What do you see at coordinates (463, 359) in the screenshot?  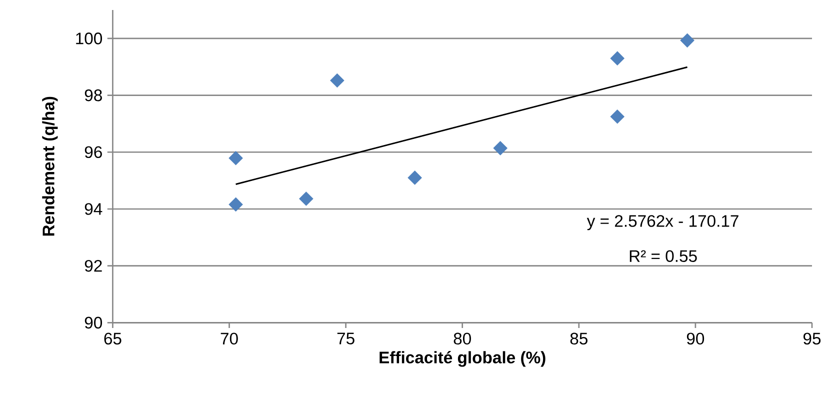 I see `x-axis-title: Efficacité globale (%)` at bounding box center [463, 359].